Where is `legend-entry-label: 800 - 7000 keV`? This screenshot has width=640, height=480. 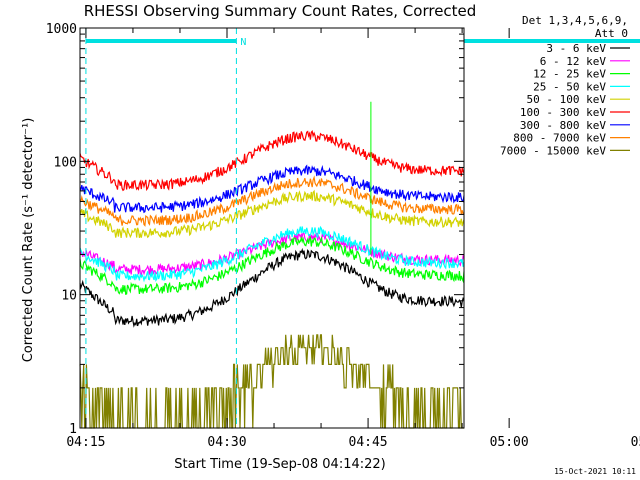
legend-entry-label: 800 - 7000 keV is located at coordinates (559, 138).